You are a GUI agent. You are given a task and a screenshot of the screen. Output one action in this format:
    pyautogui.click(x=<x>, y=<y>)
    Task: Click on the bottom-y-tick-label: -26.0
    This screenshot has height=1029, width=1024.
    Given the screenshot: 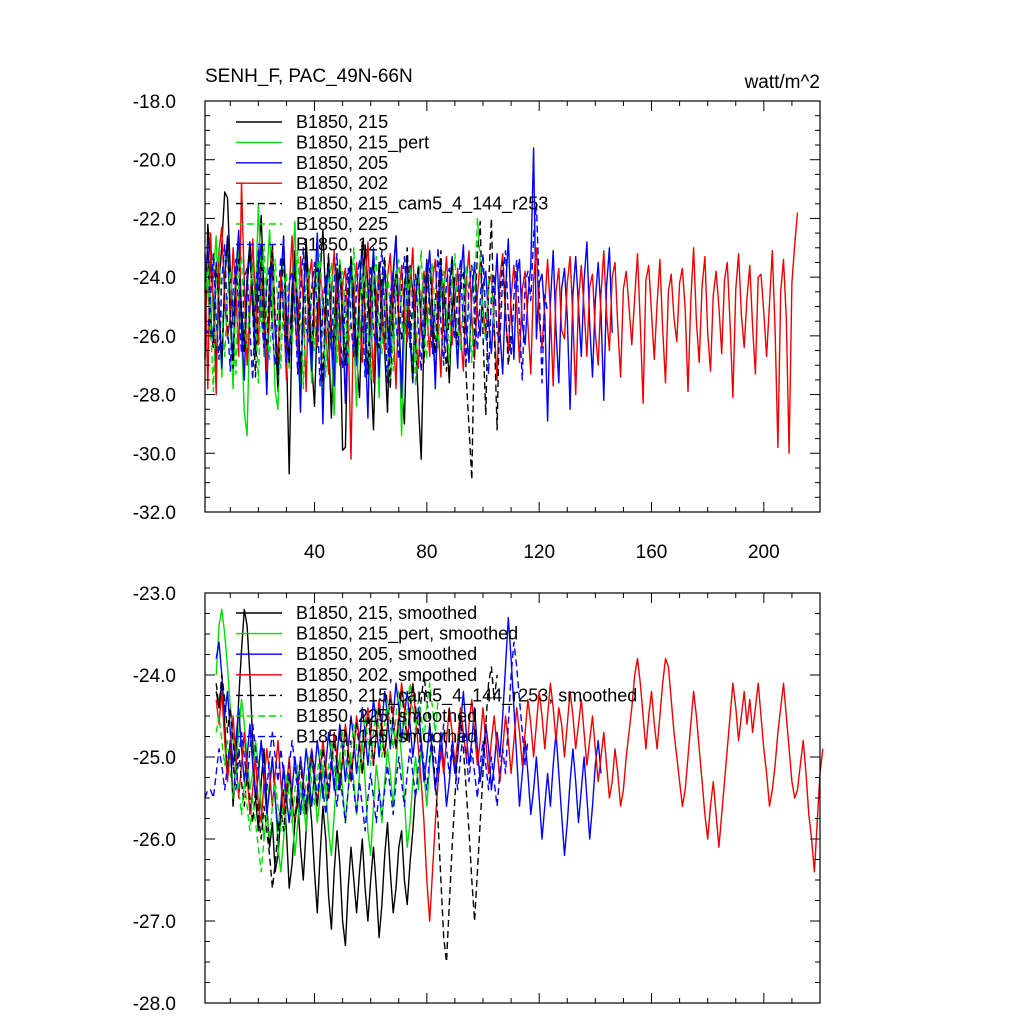 What is the action you would take?
    pyautogui.click(x=154, y=840)
    